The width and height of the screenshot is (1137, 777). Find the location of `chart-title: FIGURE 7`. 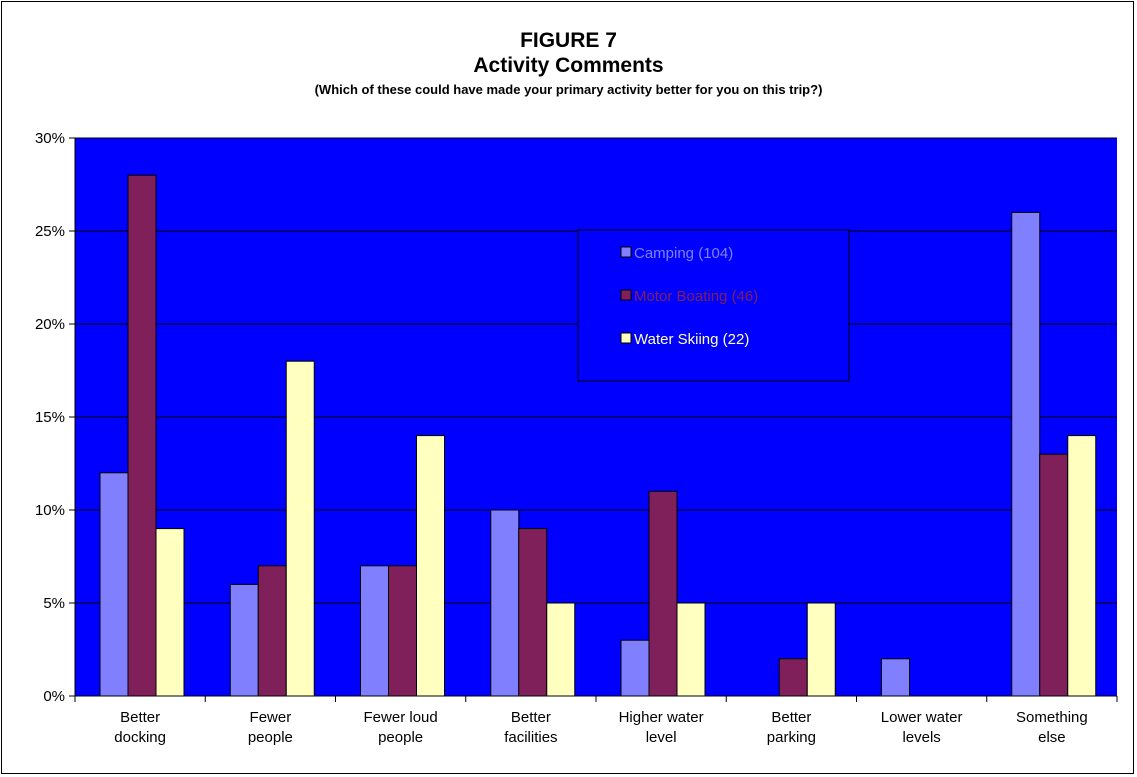

chart-title: FIGURE 7 is located at coordinates (568, 40).